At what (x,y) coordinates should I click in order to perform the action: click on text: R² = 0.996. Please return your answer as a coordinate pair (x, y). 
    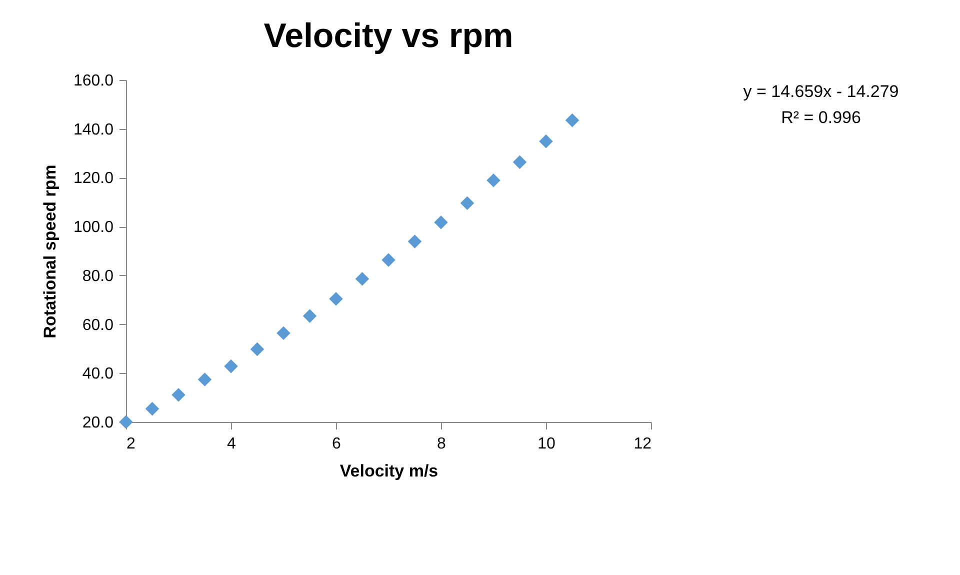
    Looking at the image, I should click on (821, 117).